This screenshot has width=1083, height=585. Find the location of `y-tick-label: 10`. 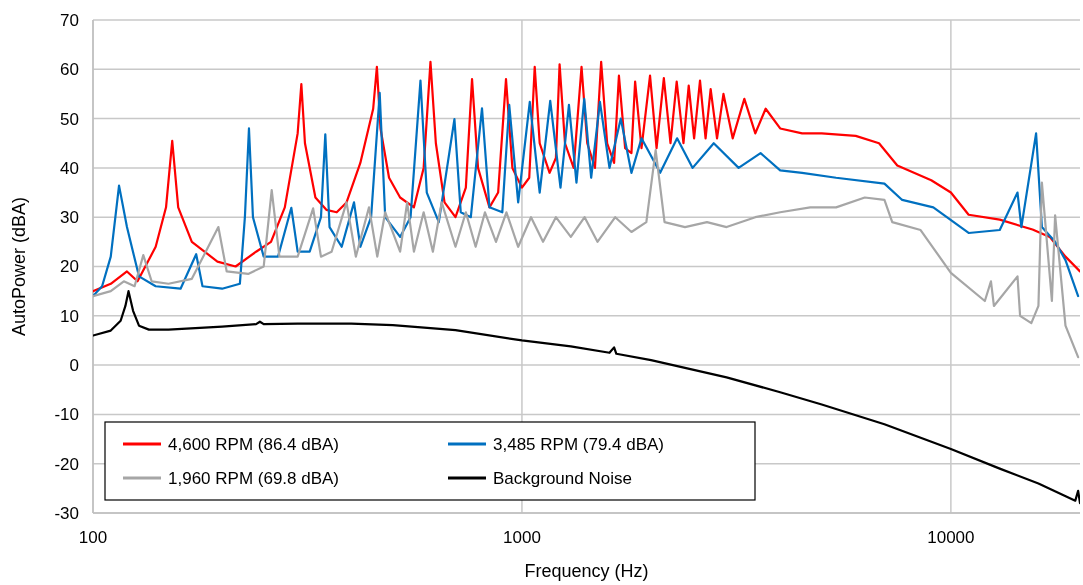

y-tick-label: 10 is located at coordinates (69, 316).